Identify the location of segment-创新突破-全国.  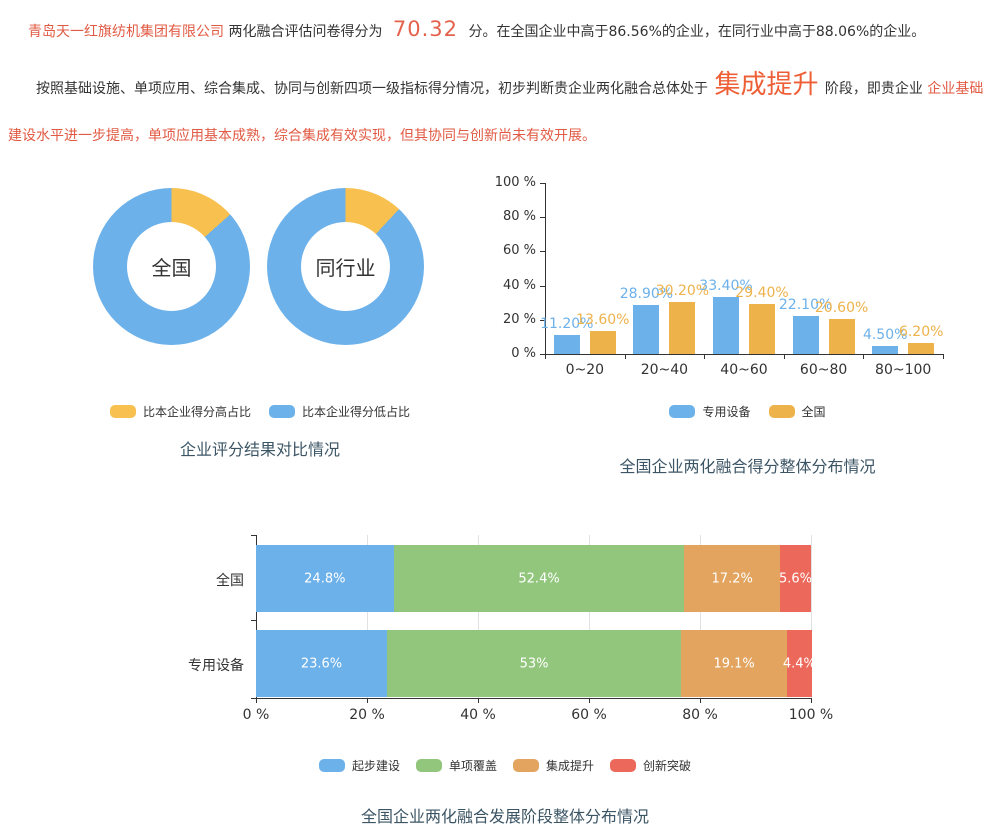
(795, 578).